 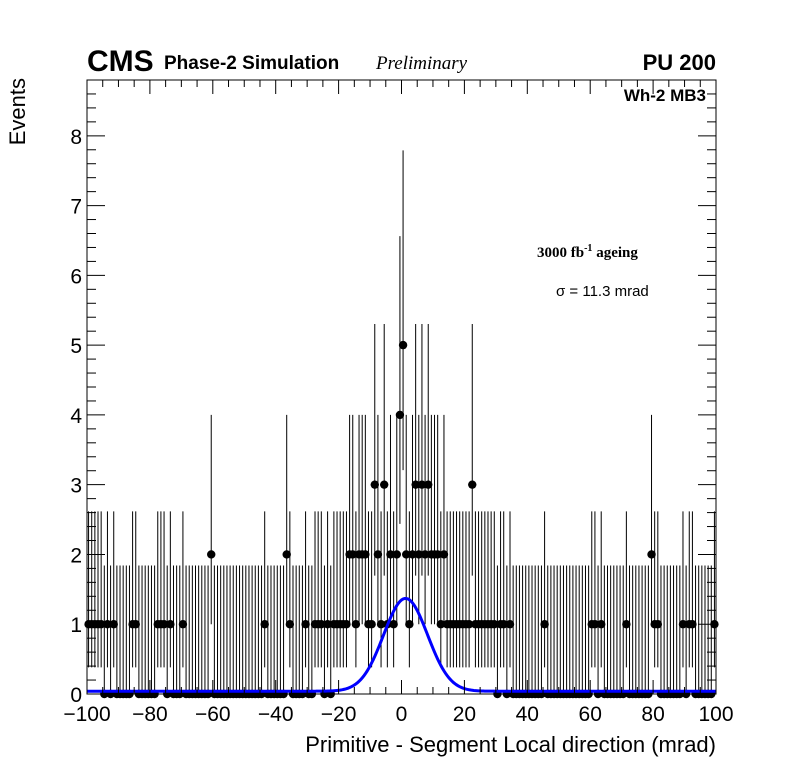 I want to click on pileup-label: PU 200, so click(x=679, y=62).